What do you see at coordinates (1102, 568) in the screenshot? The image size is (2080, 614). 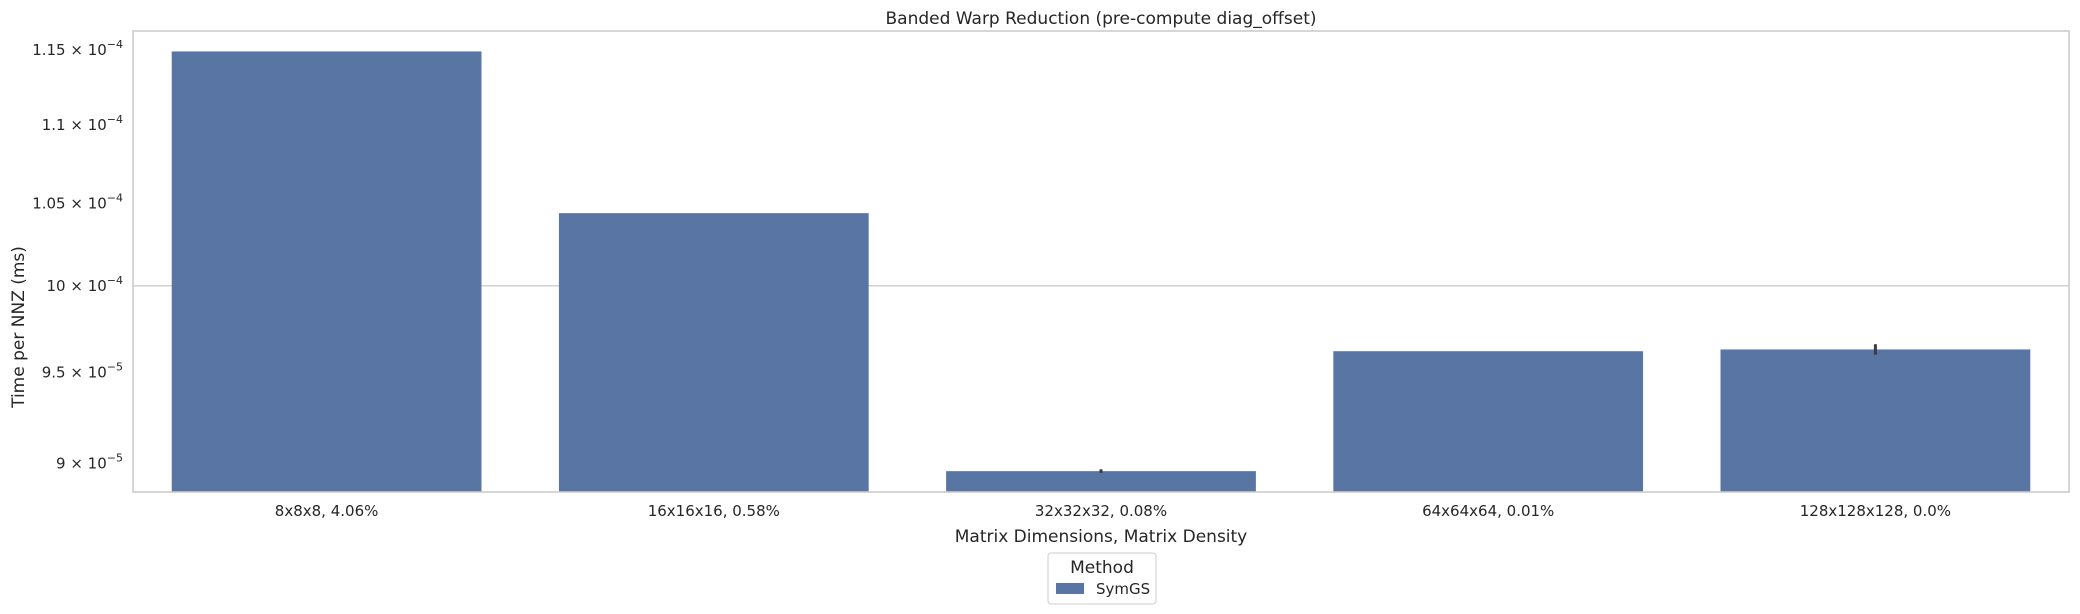 I see `legend-title: Method` at bounding box center [1102, 568].